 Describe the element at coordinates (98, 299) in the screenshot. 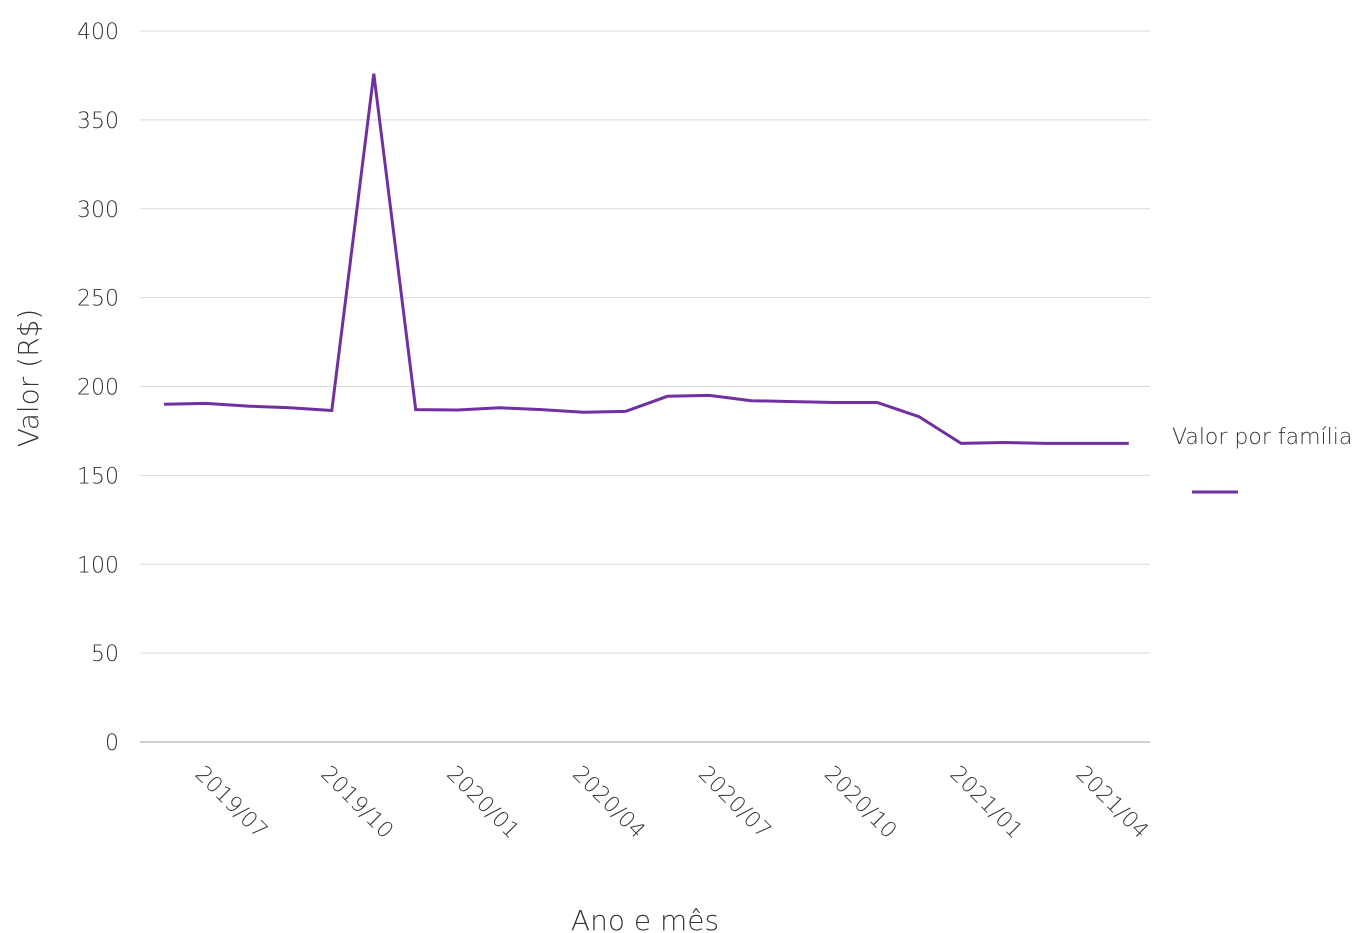

I see `y-tick-label: 250` at that location.